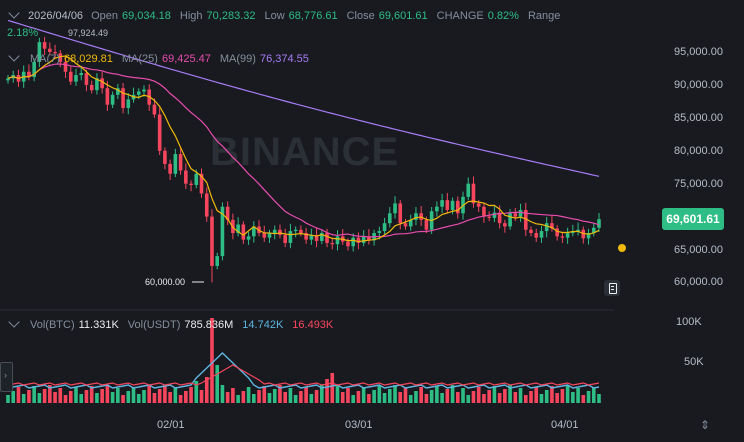 The image size is (744, 442). What do you see at coordinates (360, 16) in the screenshot?
I see `close-label: Close` at bounding box center [360, 16].